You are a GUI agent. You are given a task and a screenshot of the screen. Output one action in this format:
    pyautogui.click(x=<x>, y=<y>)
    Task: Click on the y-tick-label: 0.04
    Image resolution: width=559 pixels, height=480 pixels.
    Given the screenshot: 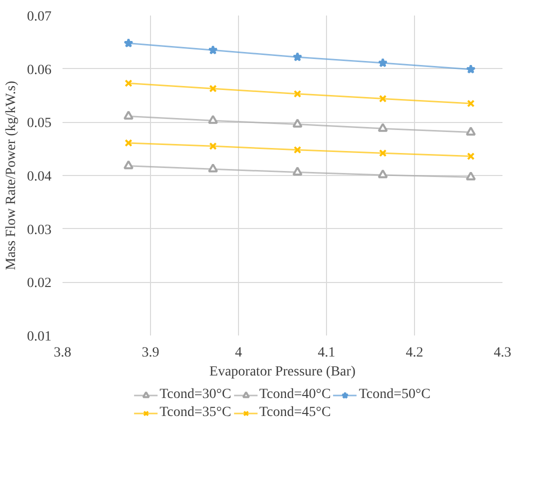 What is the action you would take?
    pyautogui.click(x=39, y=177)
    